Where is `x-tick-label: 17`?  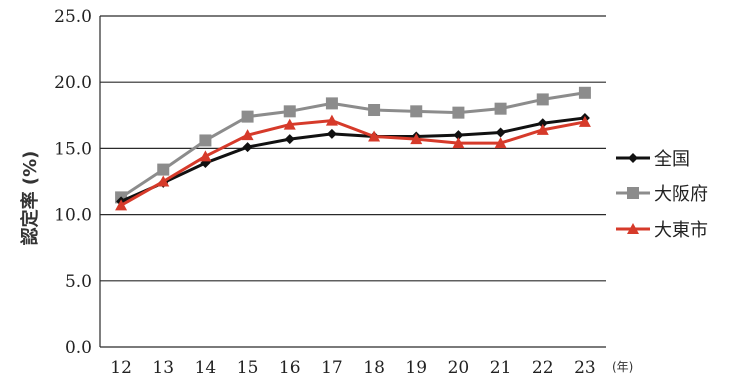
x-tick-label: 17 is located at coordinates (332, 368).